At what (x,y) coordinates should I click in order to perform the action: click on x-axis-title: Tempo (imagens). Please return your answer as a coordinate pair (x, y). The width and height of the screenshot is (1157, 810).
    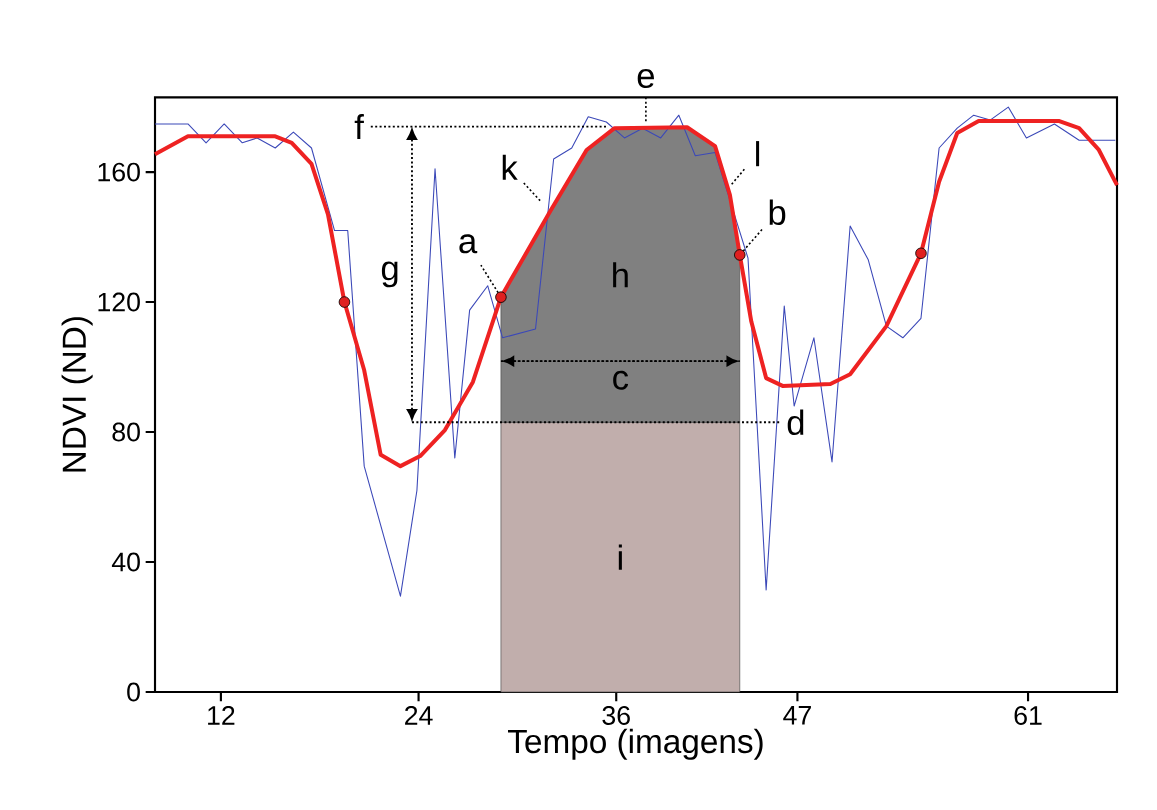
    Looking at the image, I should click on (635, 744).